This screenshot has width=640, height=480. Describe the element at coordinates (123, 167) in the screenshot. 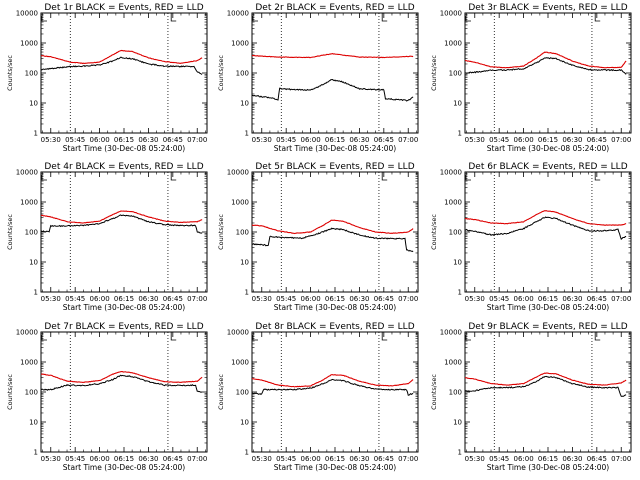

I see `panel-title: Det 4r BLACK = Events, RED = LLD` at that location.